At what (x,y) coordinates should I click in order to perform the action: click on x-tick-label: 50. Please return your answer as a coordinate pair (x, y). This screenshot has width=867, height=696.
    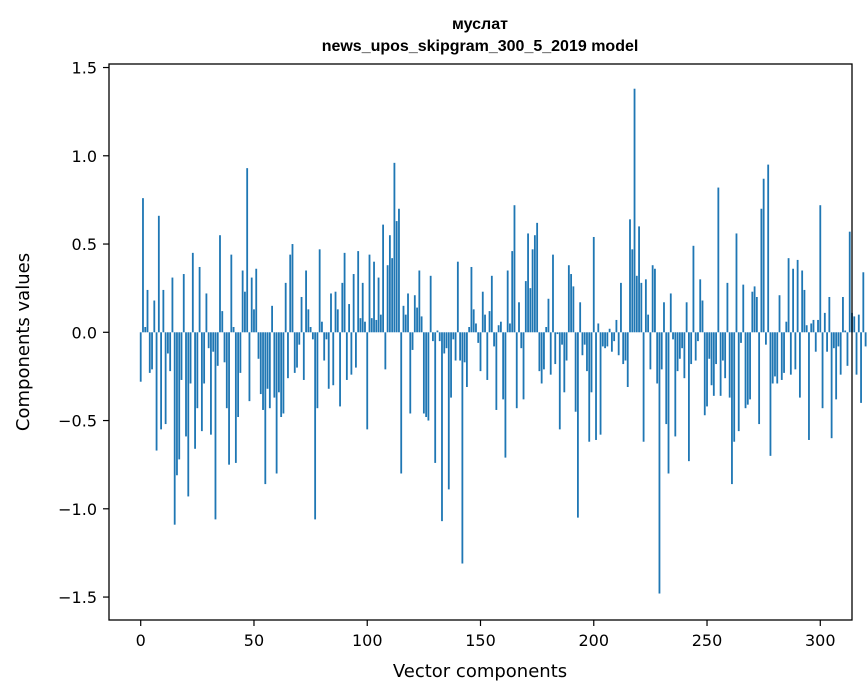
    Looking at the image, I should click on (254, 640).